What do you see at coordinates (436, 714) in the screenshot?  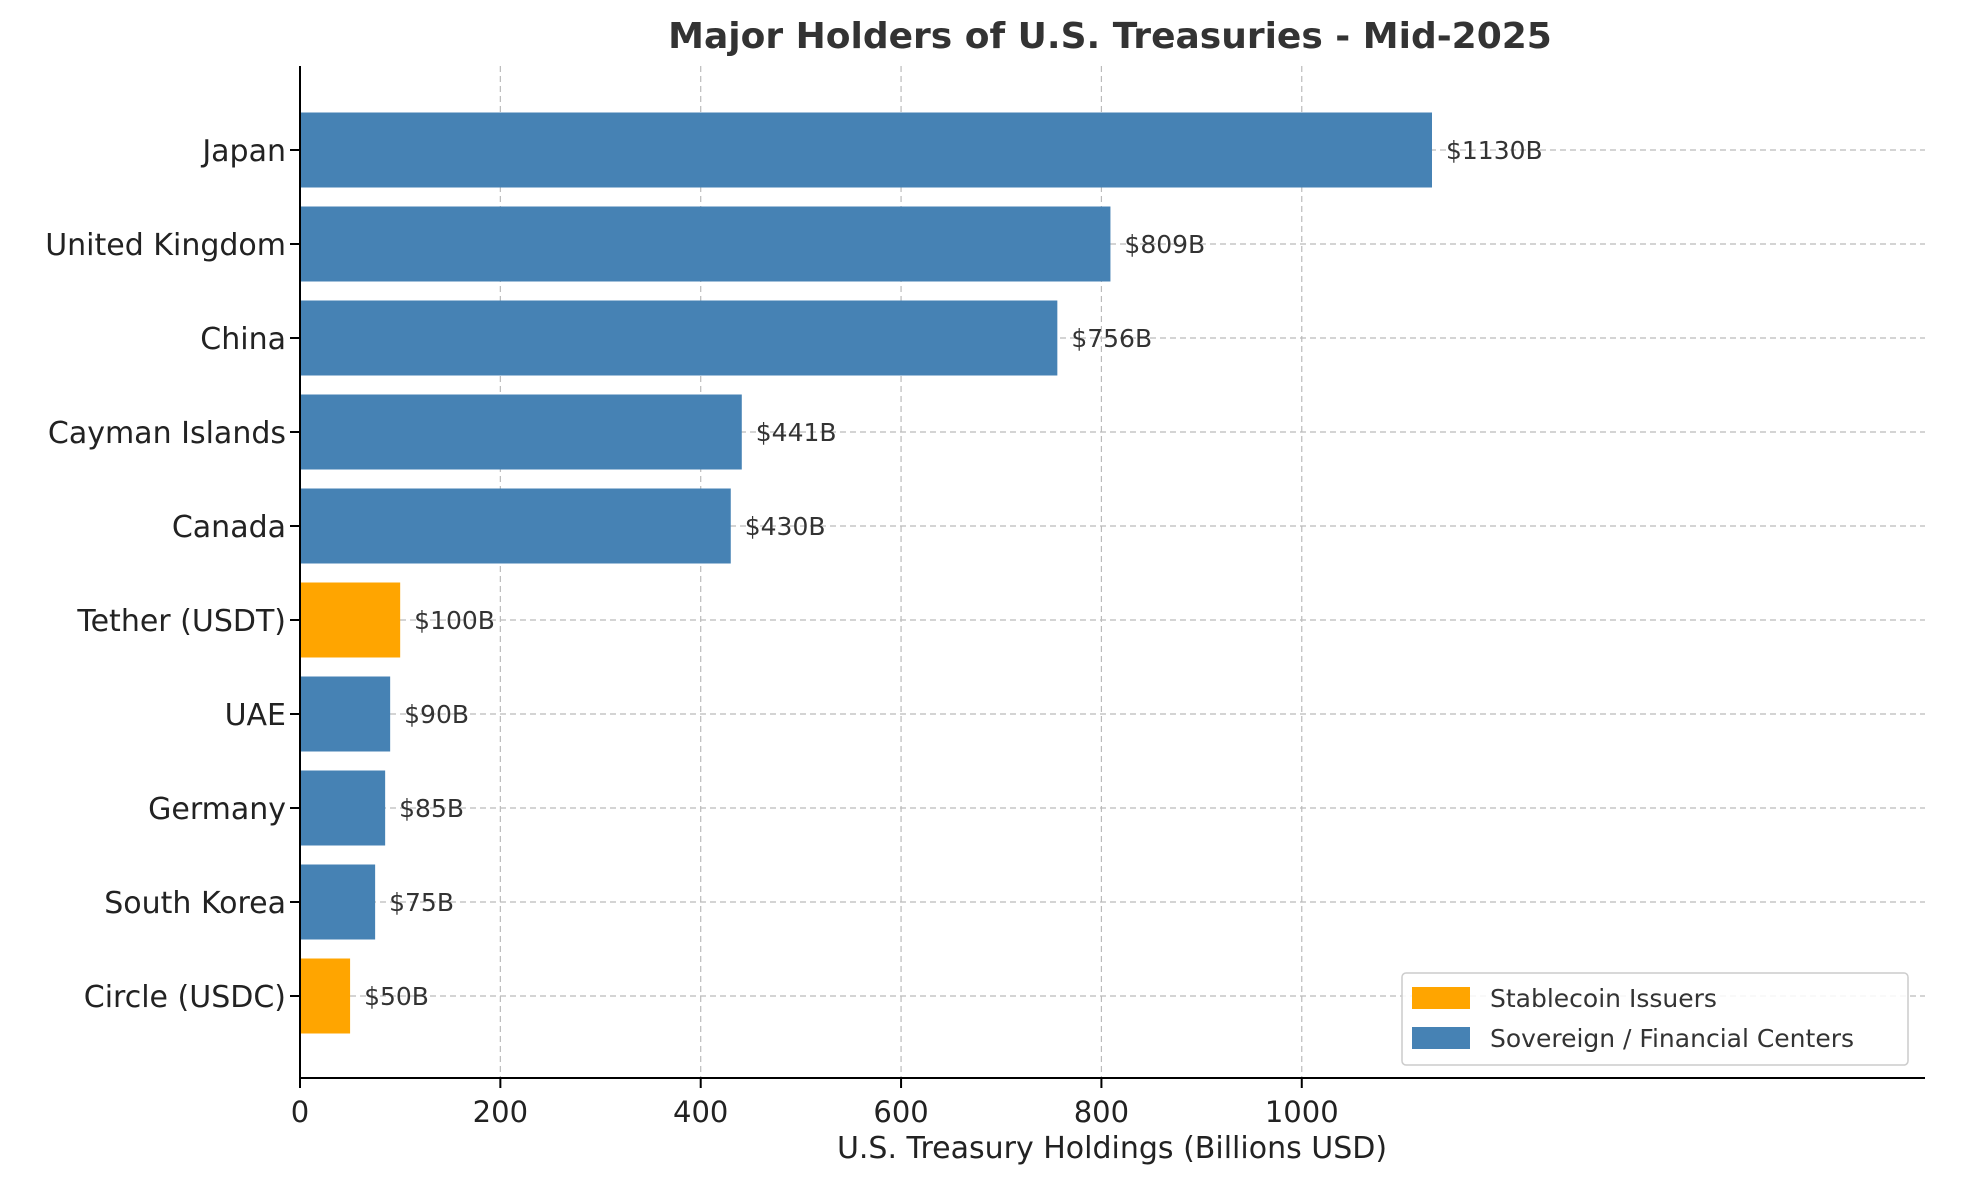 I see `value-label: $90B` at bounding box center [436, 714].